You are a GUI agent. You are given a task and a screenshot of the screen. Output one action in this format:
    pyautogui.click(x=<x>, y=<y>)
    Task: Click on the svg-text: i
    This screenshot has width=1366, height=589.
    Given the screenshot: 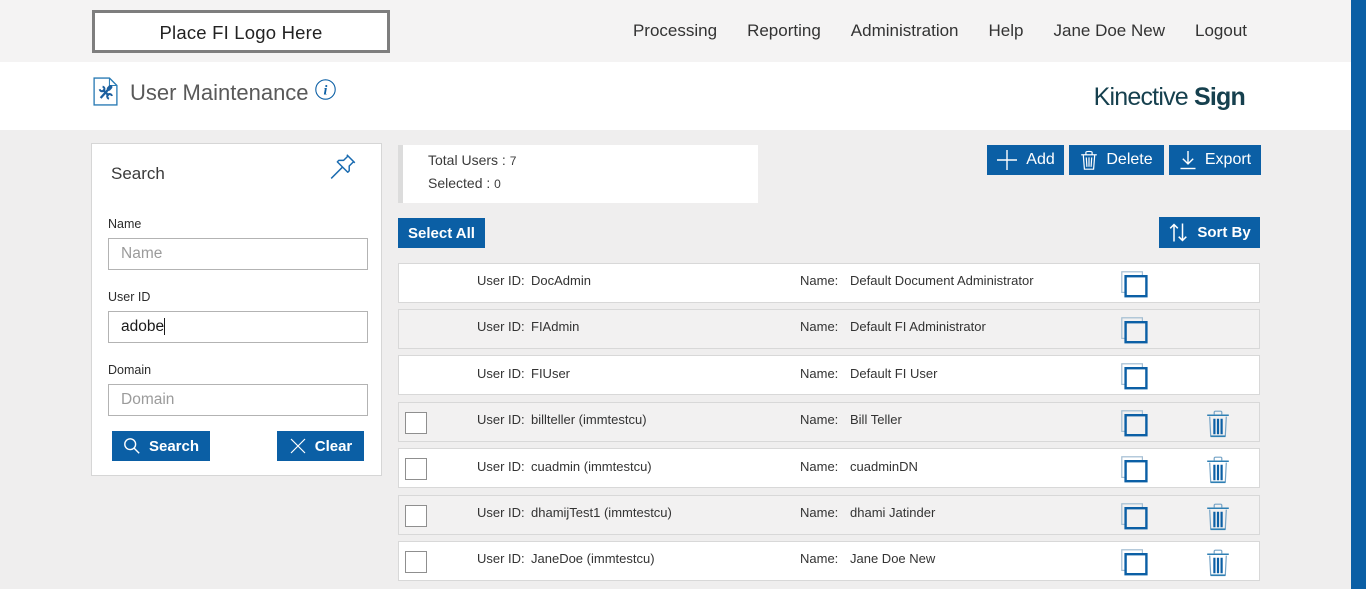 What is the action you would take?
    pyautogui.click(x=326, y=90)
    